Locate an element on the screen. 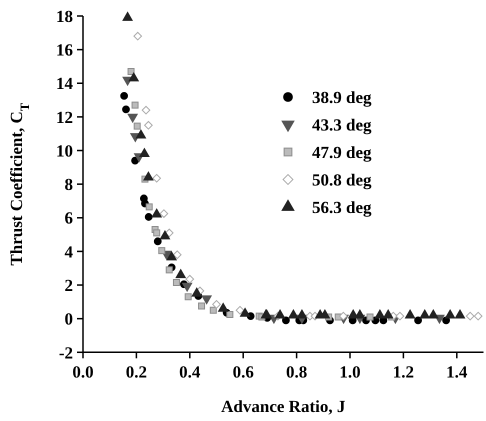  x-tick-label: 0.2 is located at coordinates (137, 372).